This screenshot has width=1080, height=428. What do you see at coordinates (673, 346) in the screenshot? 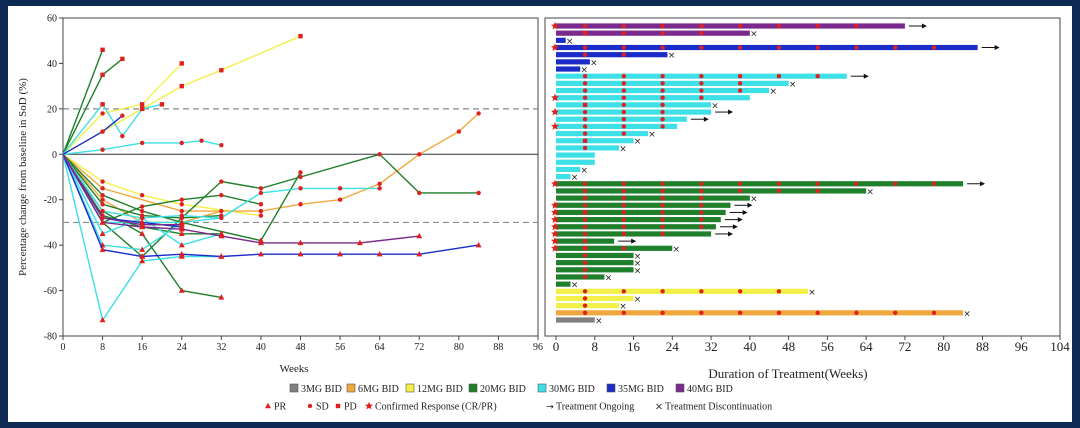
I see `x-tick-label: 24` at bounding box center [673, 346].